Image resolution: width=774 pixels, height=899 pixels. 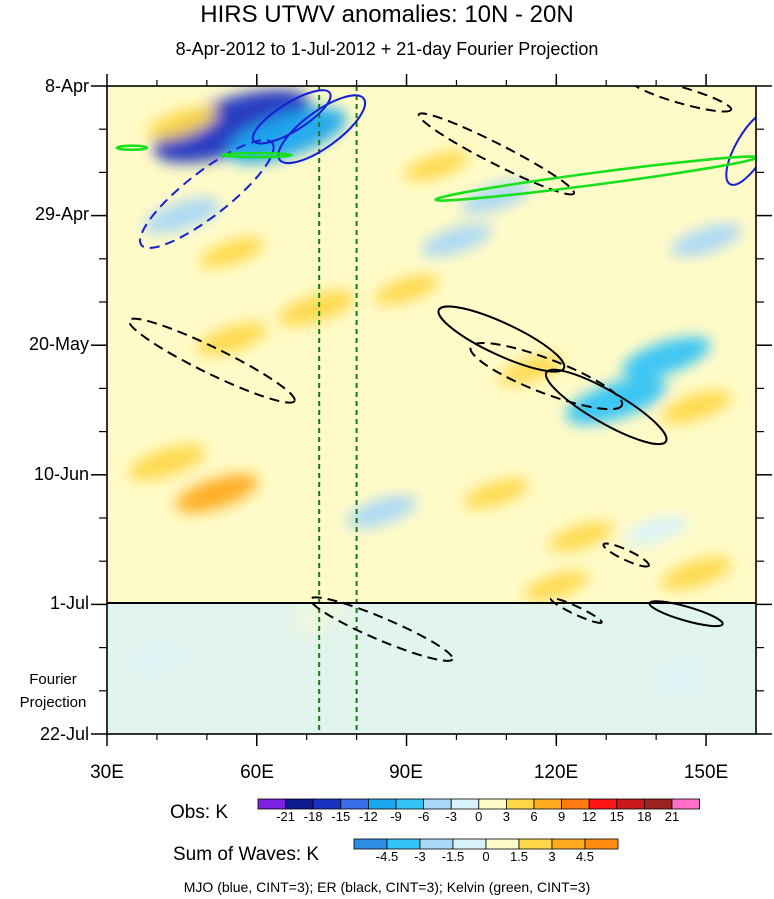 What do you see at coordinates (341, 816) in the screenshot?
I see `obs-colorbar-tick-label: -15` at bounding box center [341, 816].